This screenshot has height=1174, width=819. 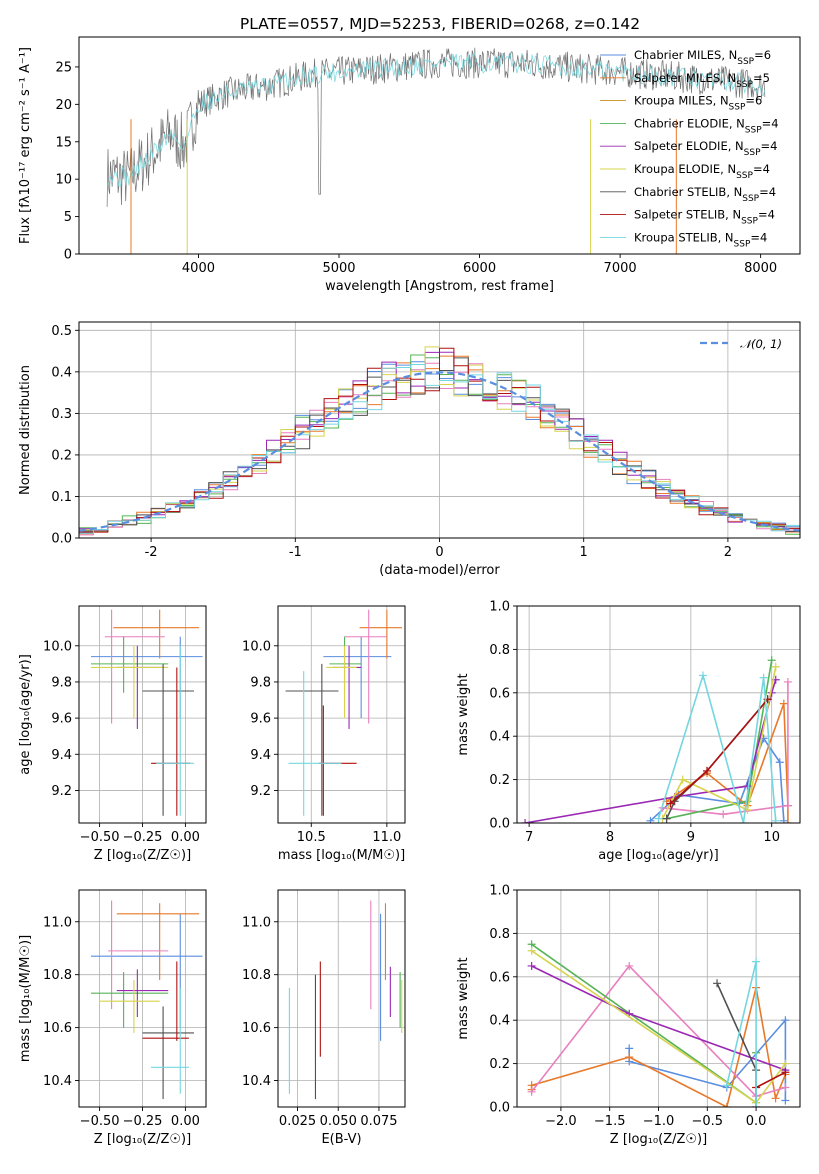 I want to click on tick-label-y: 20, so click(x=63, y=105).